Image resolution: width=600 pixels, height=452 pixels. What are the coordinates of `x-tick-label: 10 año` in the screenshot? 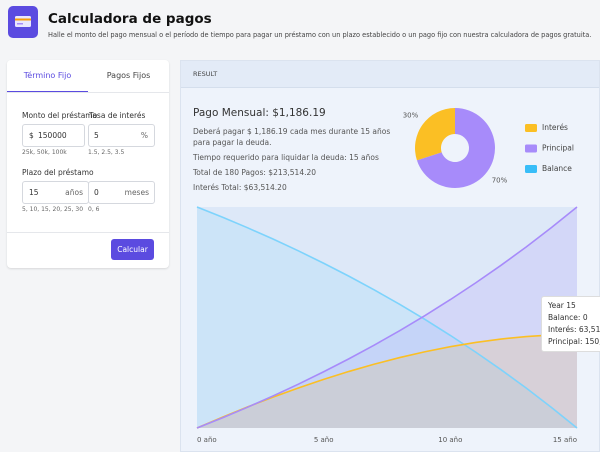 It's located at (450, 440).